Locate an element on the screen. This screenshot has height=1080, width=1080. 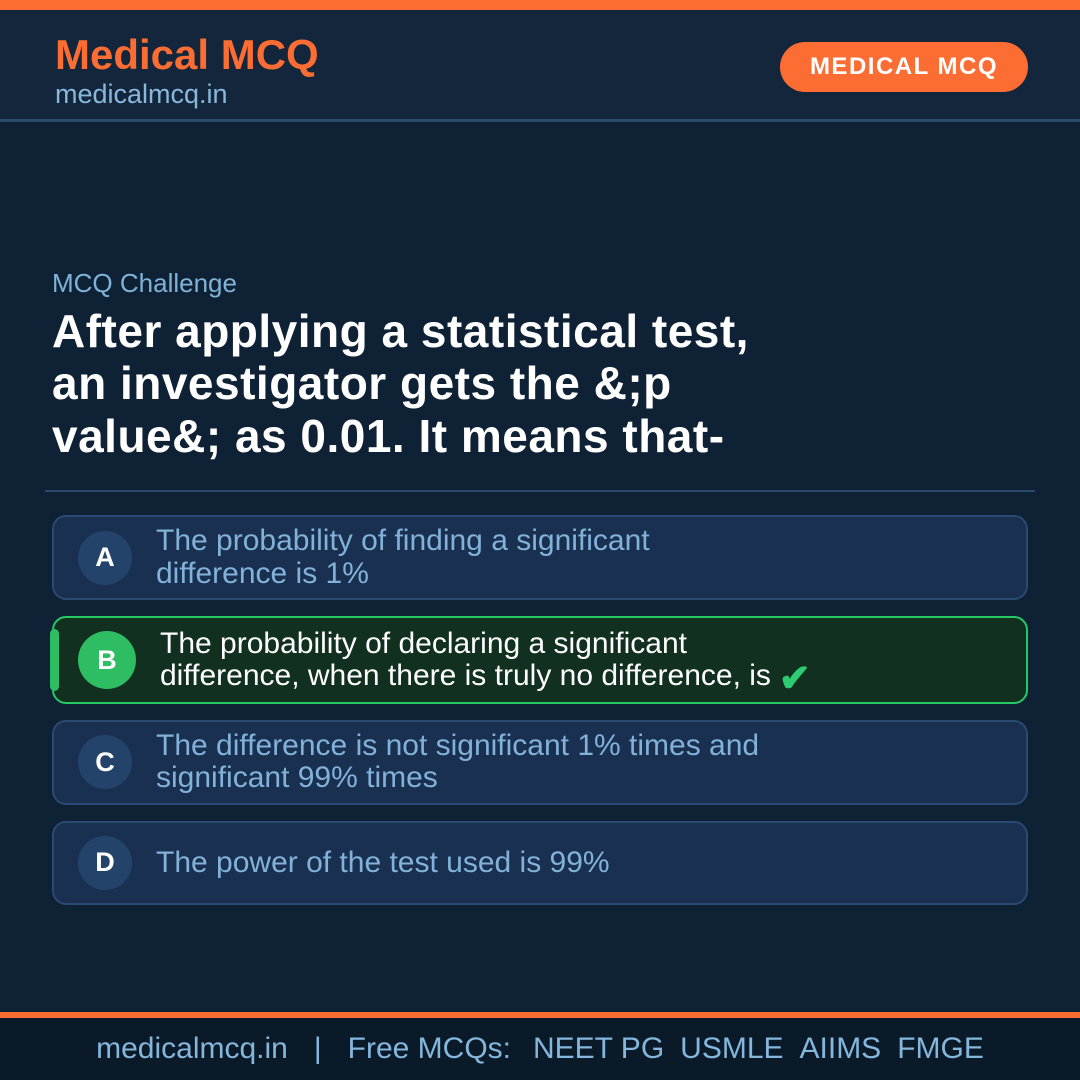
brand-block: Medical MCQ medicalmcq.in is located at coordinates (187, 70).